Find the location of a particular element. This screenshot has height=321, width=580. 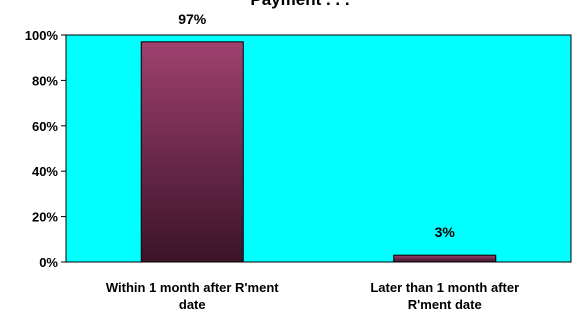

y-axis: 0% 20% 40% 60% 80% 100% is located at coordinates (45, 149).